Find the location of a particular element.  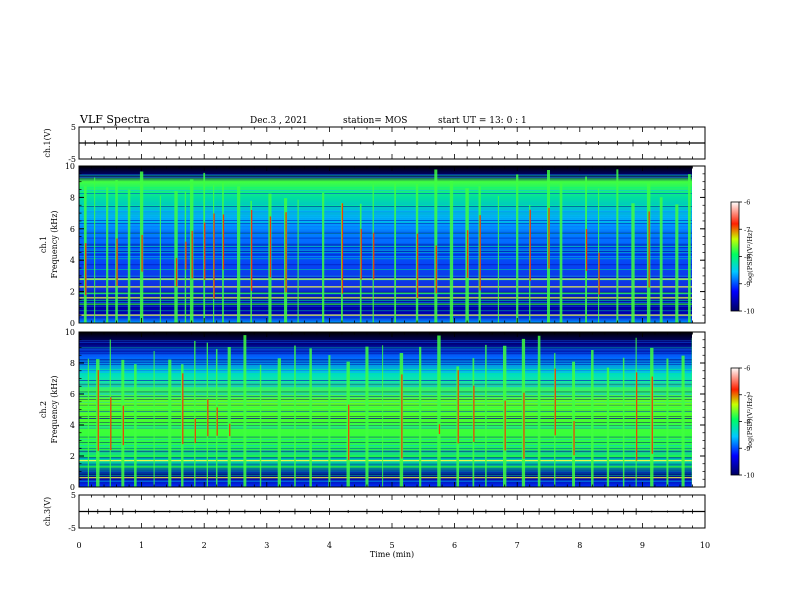

ch3-waveform-panel: 5 -5 ch.3(V) 0 1 2 3 4 5 6 7 8 9 10 Time (min) is located at coordinates (376, 525).